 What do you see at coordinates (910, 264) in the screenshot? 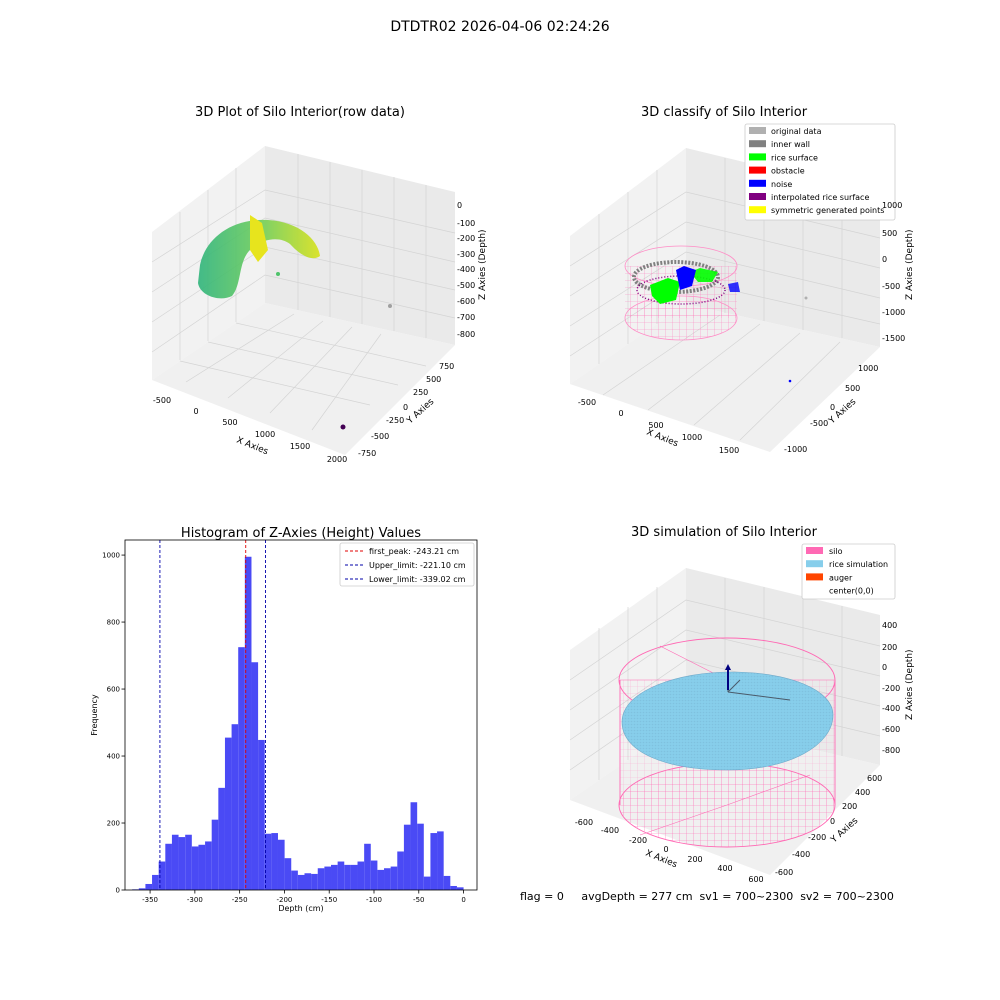
I see `classify-z-axis-label: Z Axies (Depth)` at bounding box center [910, 264].